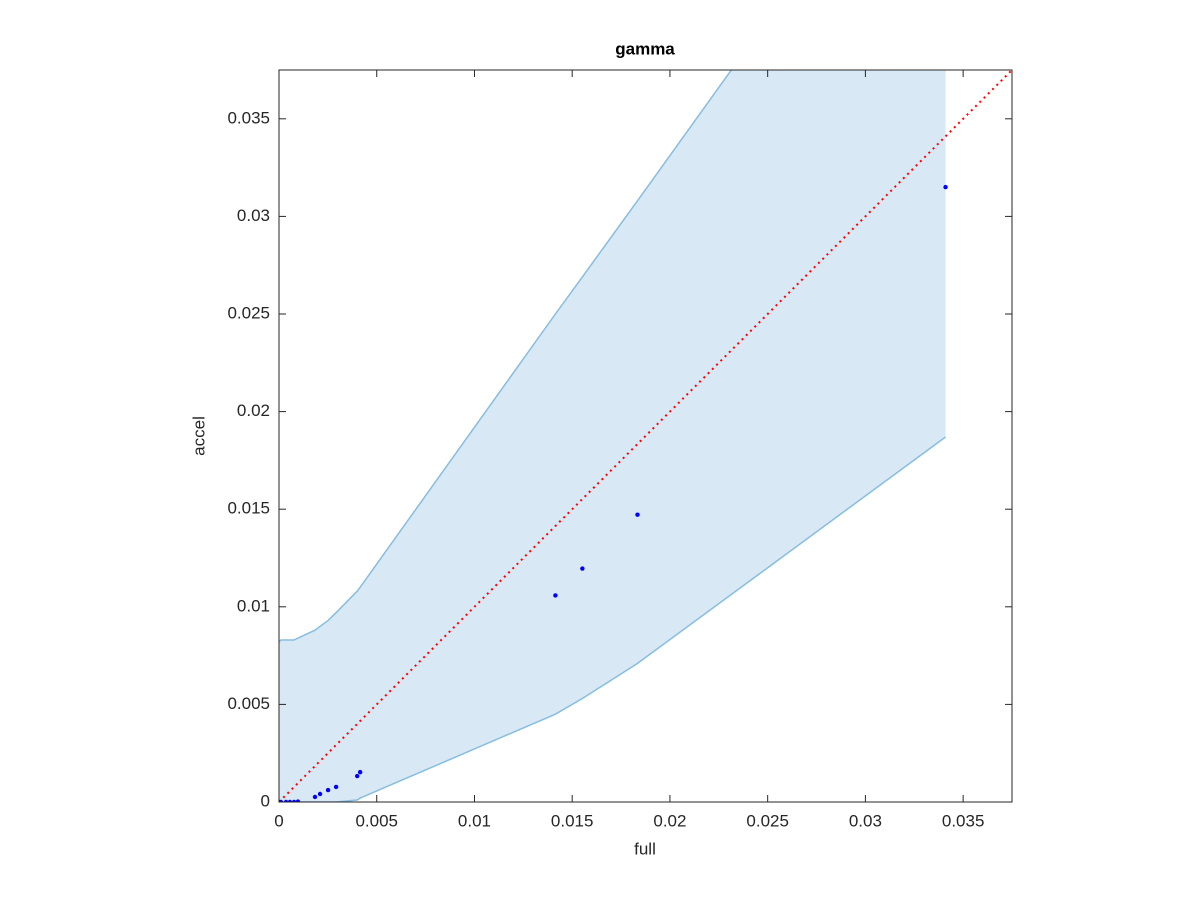  I want to click on y-tick-label: 0.01, so click(253, 605).